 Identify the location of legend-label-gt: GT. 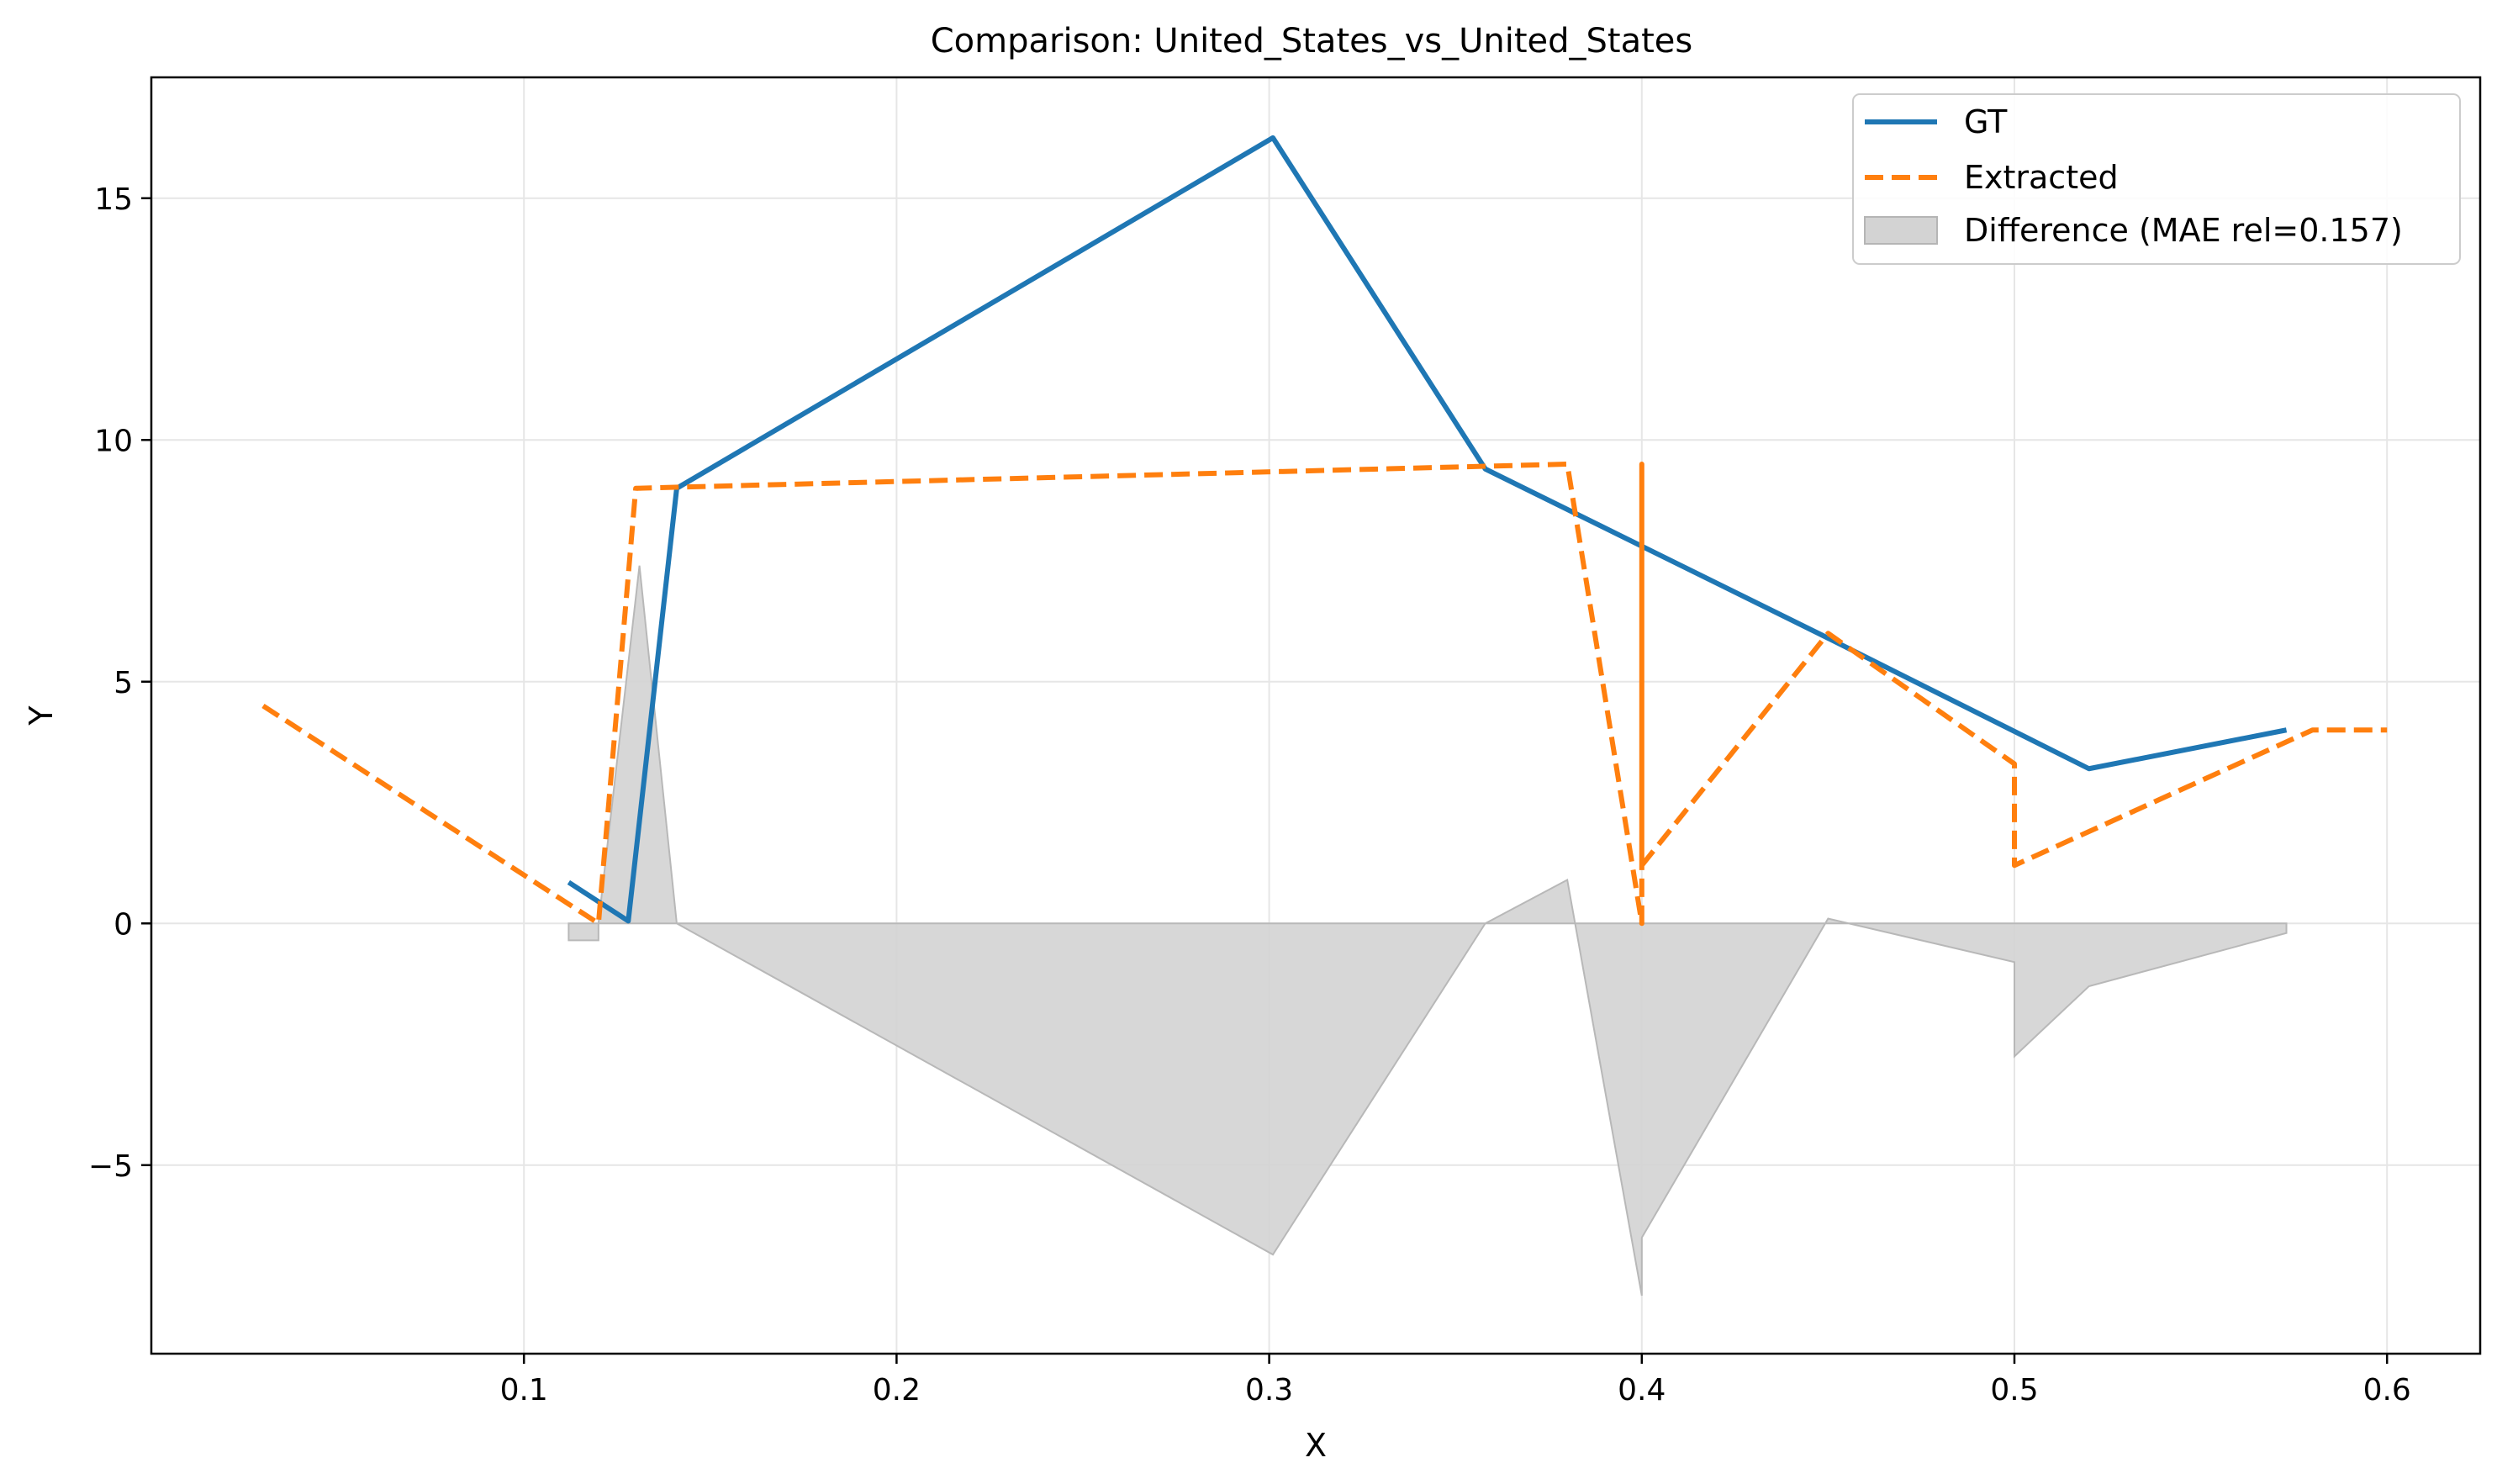
(1986, 121).